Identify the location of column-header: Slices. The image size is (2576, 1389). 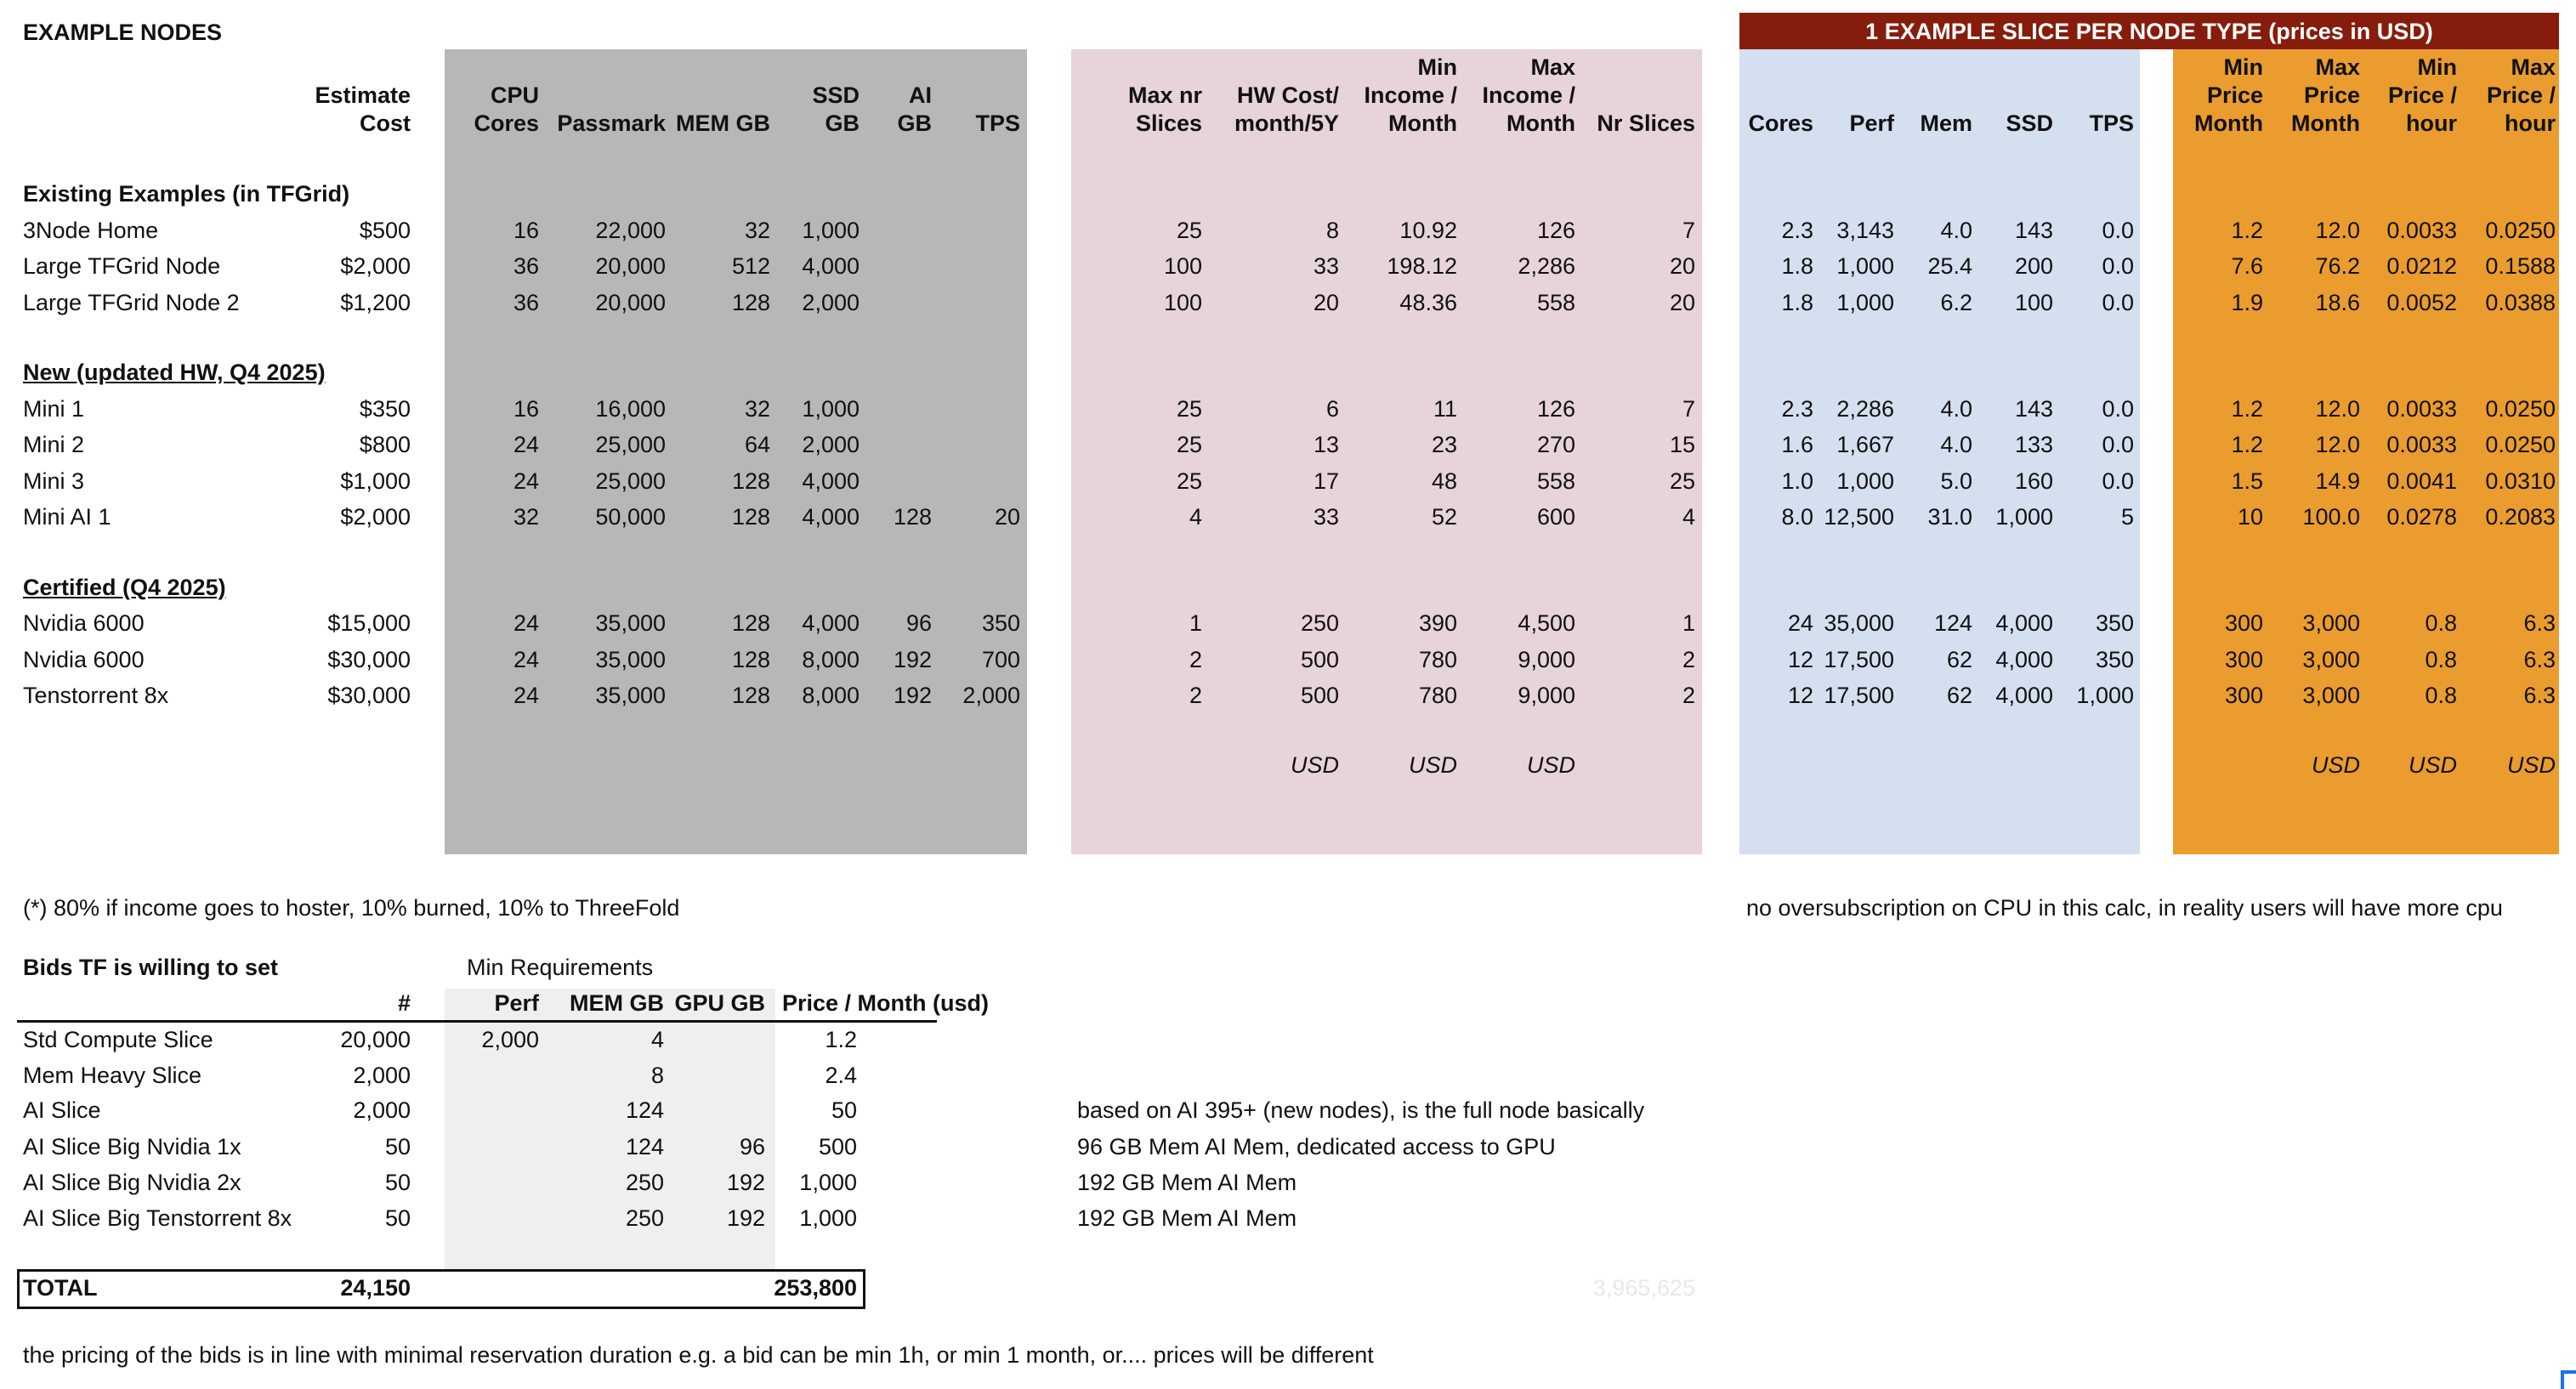
(1168, 123).